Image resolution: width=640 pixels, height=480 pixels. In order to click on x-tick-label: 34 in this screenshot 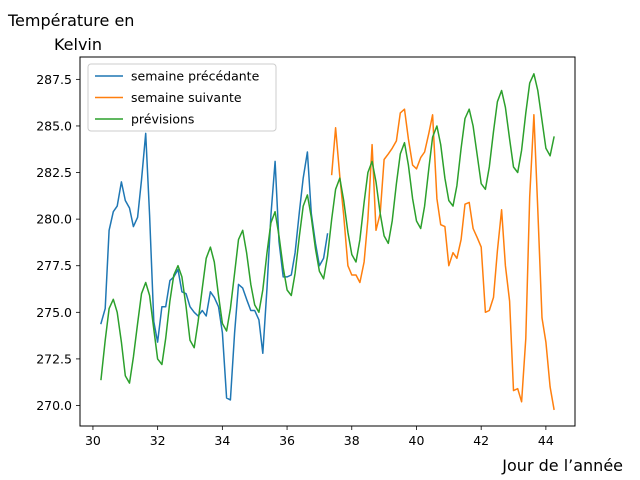, I will do `click(222, 440)`.